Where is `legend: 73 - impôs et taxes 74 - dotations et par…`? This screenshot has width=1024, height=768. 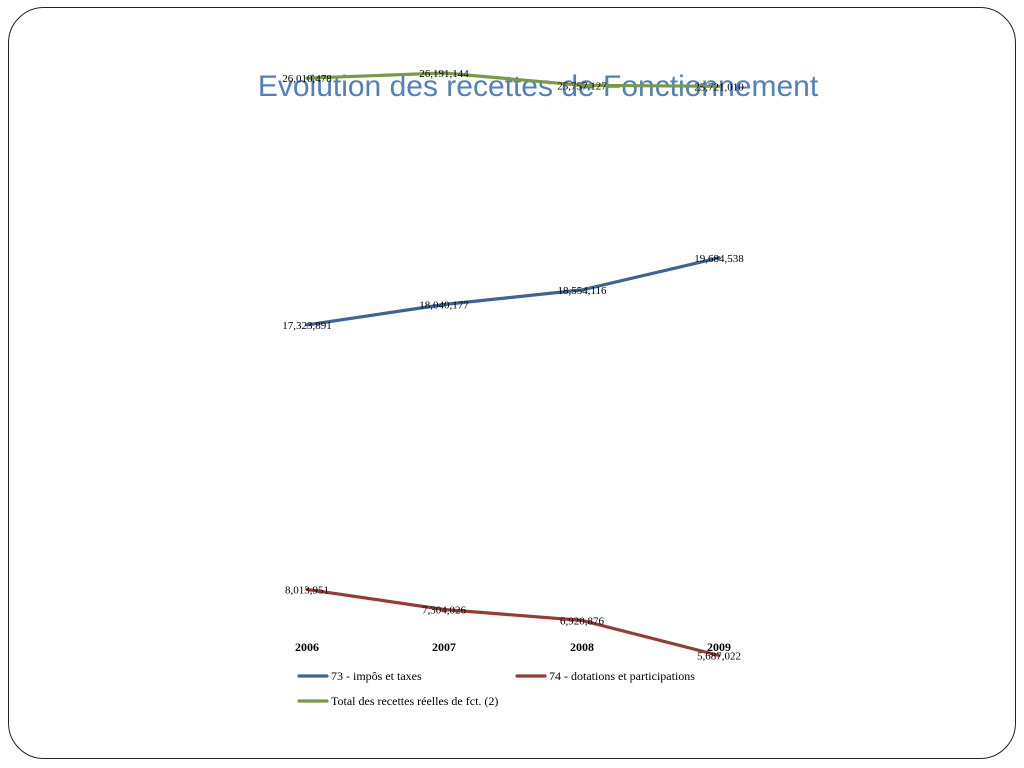
legend: 73 - impôs et taxes 74 - dotations et par… is located at coordinates (496, 688).